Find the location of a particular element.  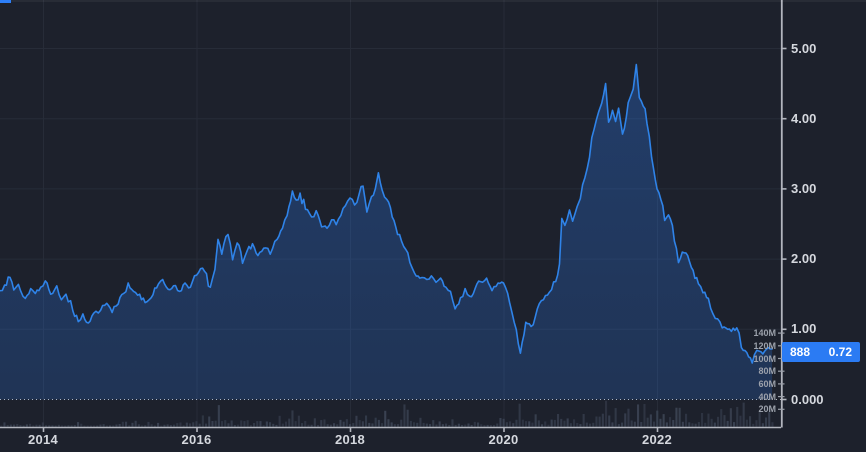

toolbar-accent-fragment is located at coordinates (5, 1).